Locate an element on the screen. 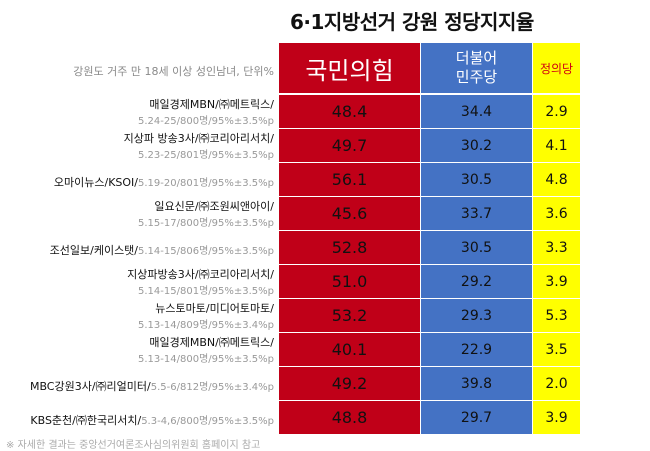 This screenshot has height=451, width=650. value-justice-cell: 3.6 is located at coordinates (556, 213).